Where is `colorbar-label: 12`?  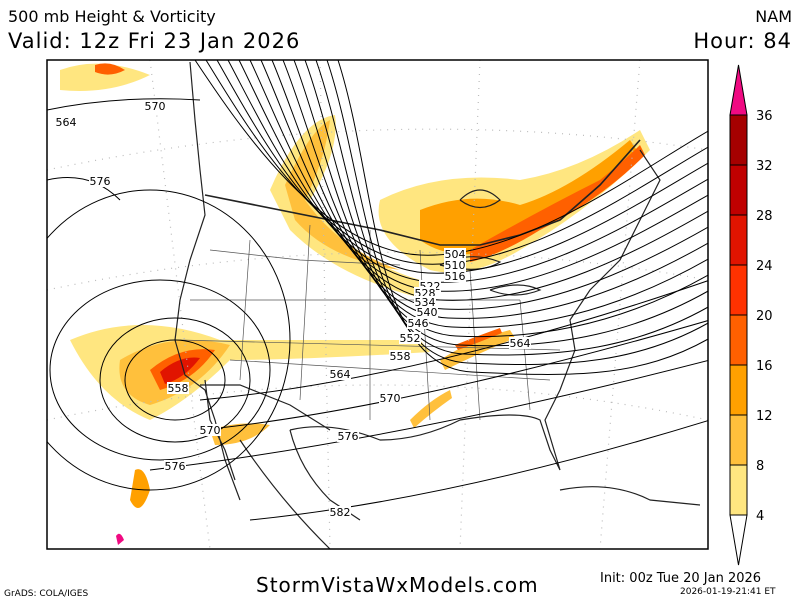 colorbar-label: 12 is located at coordinates (764, 416).